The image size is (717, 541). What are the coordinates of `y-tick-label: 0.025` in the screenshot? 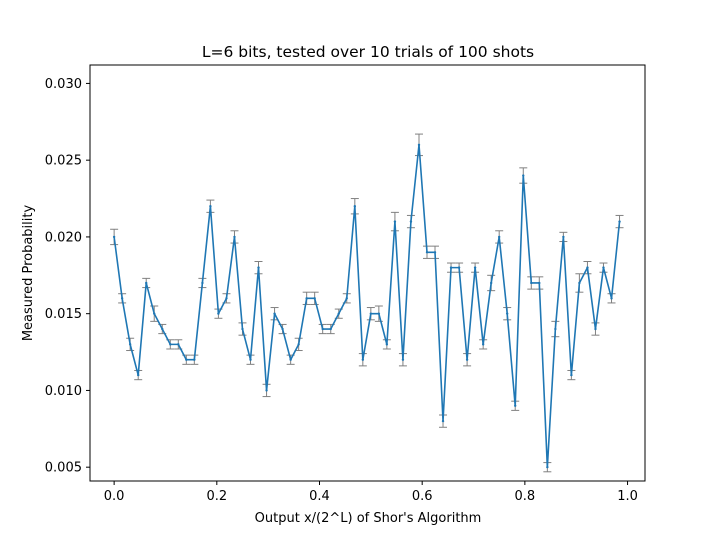 It's located at (63, 161).